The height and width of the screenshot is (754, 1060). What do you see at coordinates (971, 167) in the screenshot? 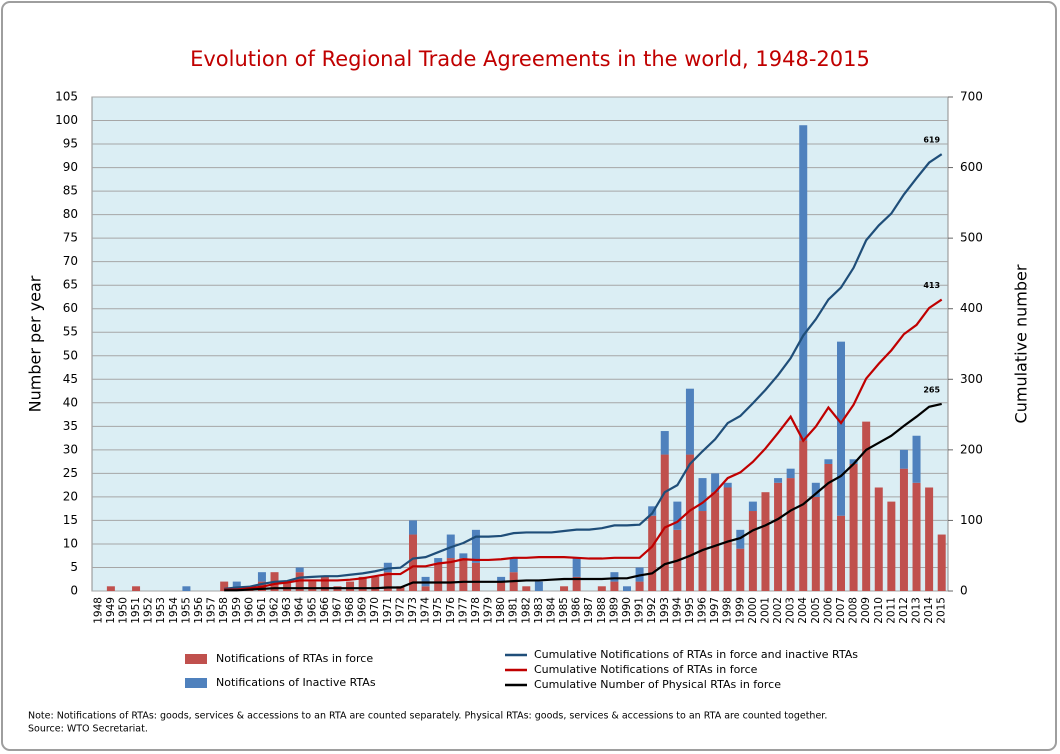
I see `y2-tick-label: 600` at bounding box center [971, 167].